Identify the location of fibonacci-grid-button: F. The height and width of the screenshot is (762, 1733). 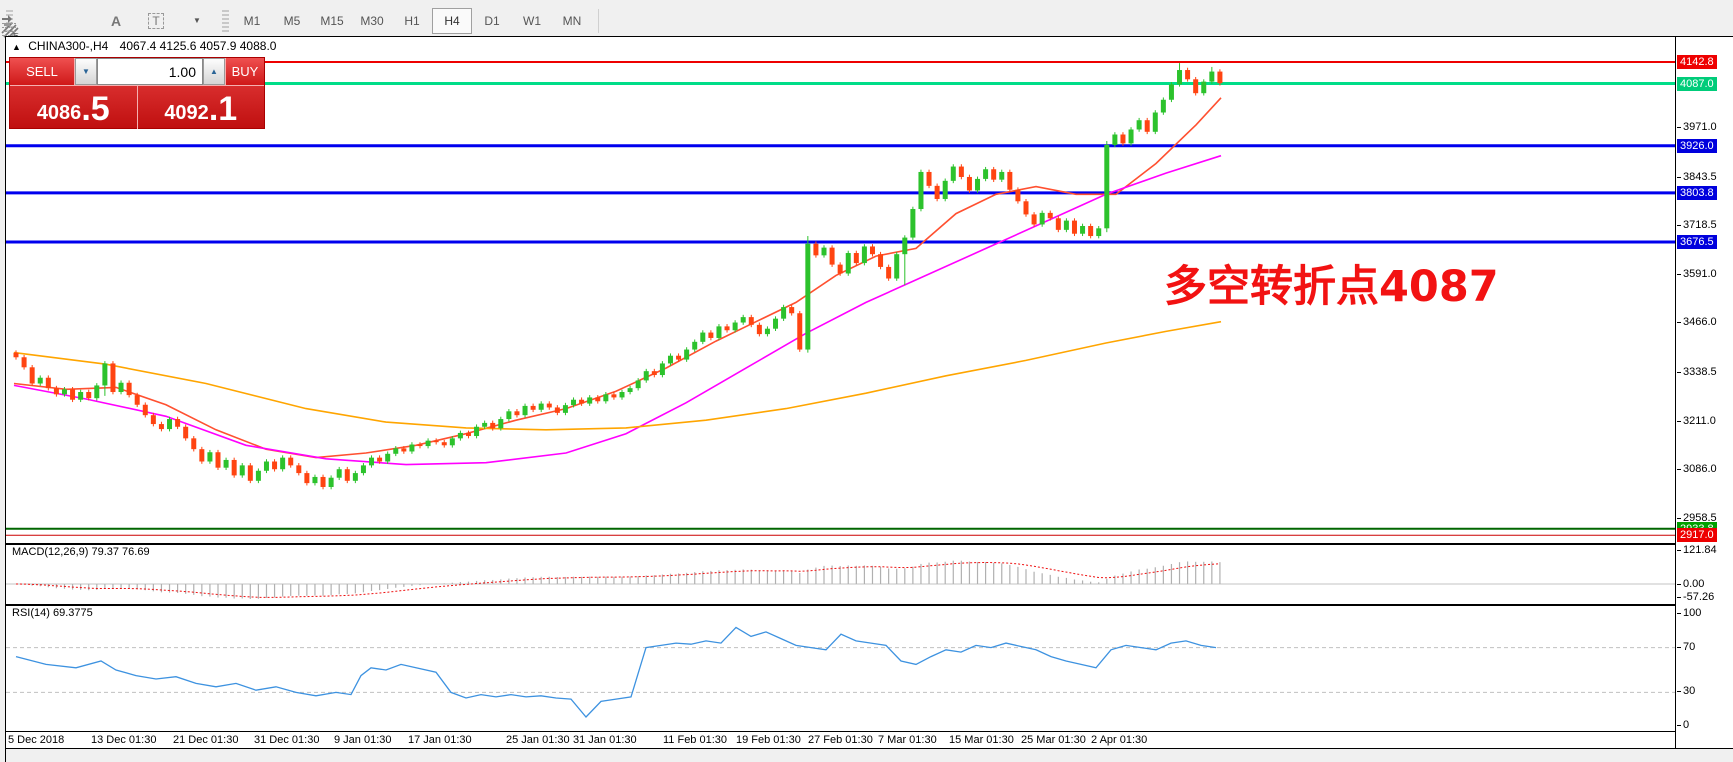
(49, 23).